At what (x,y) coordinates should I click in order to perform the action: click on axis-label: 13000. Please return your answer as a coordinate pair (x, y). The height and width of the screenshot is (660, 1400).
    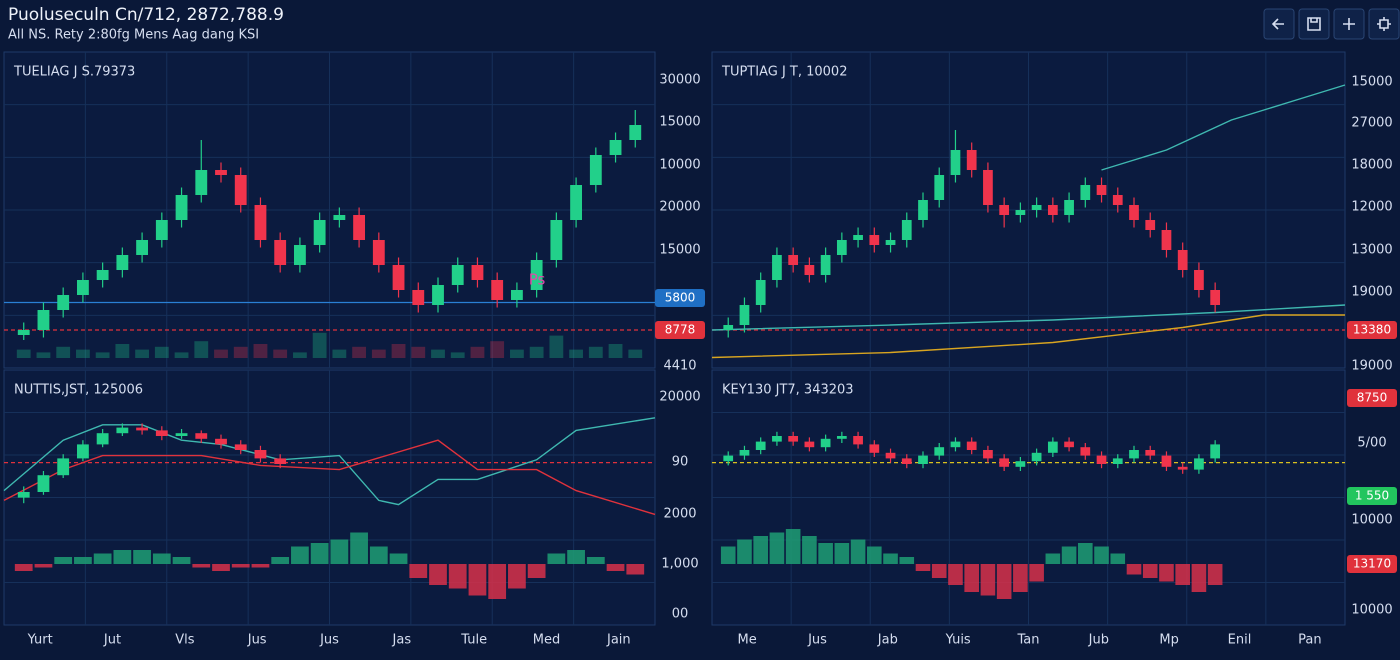
    Looking at the image, I should click on (1371, 250).